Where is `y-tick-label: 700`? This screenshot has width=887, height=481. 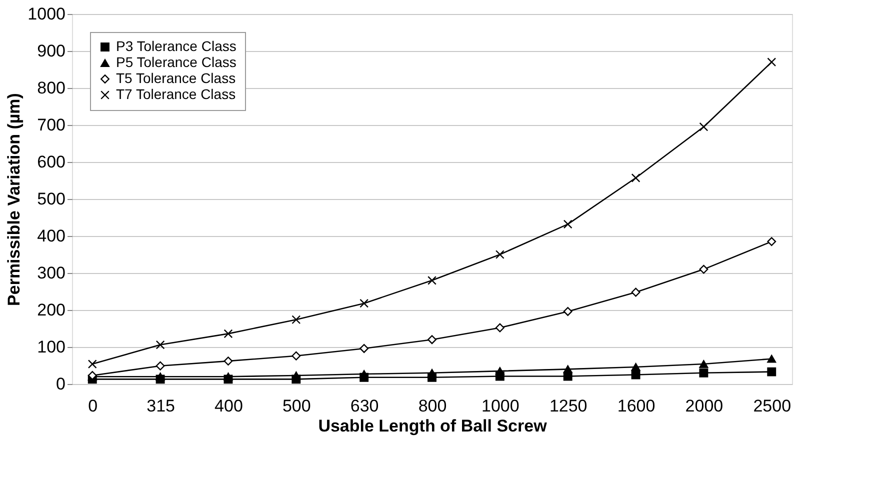
y-tick-label: 700 is located at coordinates (51, 125).